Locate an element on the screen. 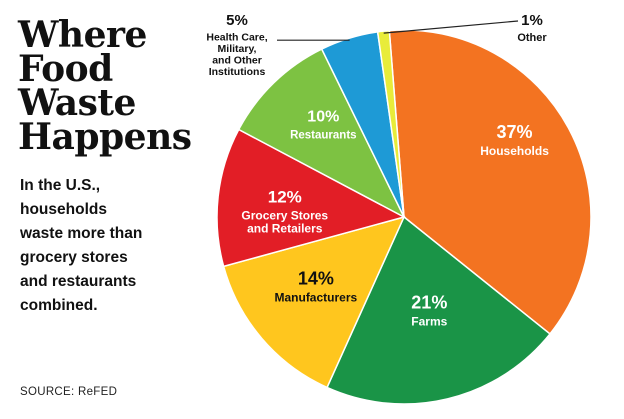  title-line: Where is located at coordinates (82, 35).